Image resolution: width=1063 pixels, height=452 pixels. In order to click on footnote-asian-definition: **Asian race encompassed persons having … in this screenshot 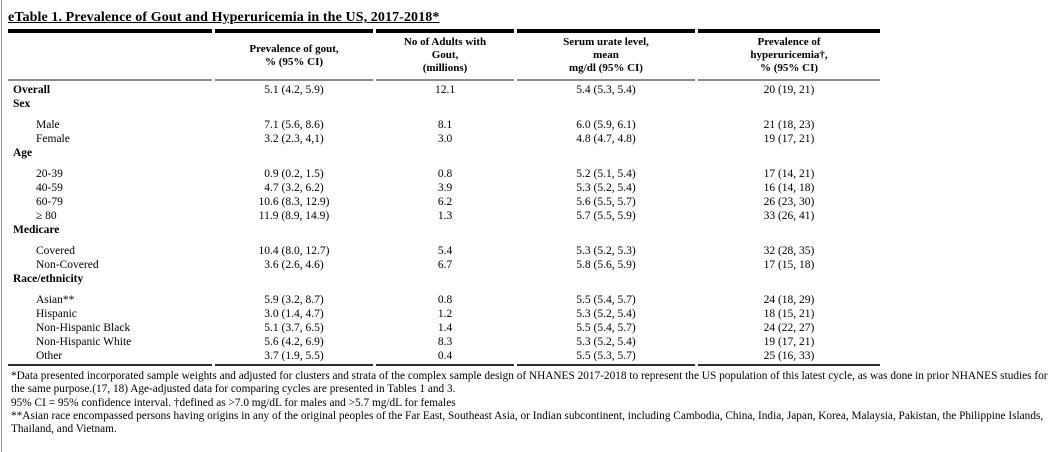, I will do `click(527, 422)`.